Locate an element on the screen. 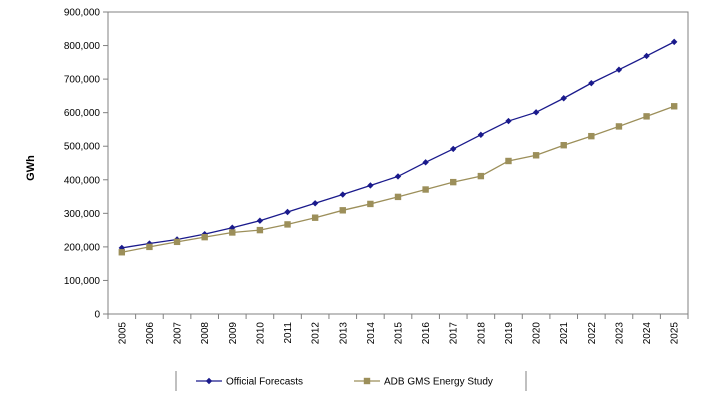  y-tick-label: 400,000 is located at coordinates (82, 180).